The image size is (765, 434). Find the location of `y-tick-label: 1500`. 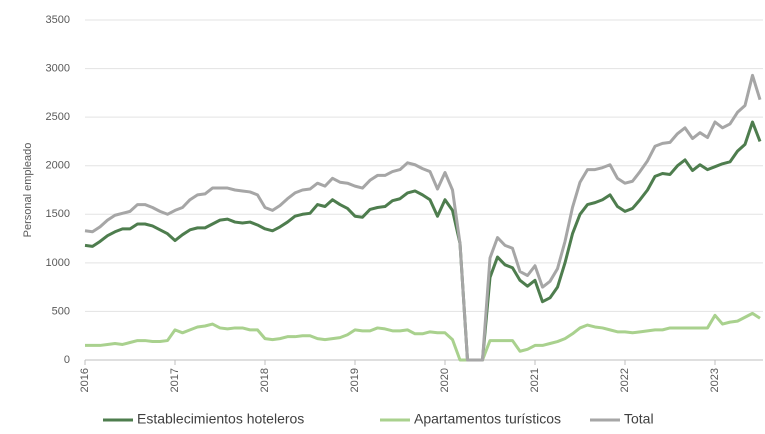

y-tick-label: 1500 is located at coordinates (58, 214).